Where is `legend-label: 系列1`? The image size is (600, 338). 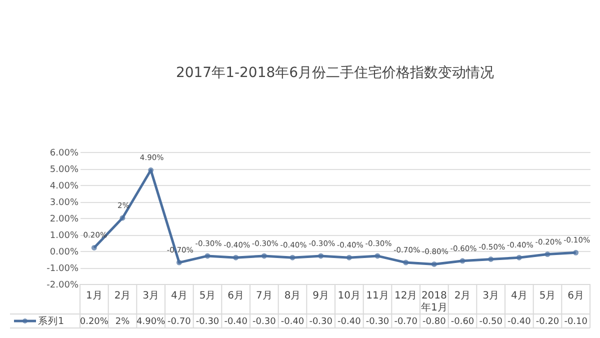
legend-label: 系列1 is located at coordinates (51, 321).